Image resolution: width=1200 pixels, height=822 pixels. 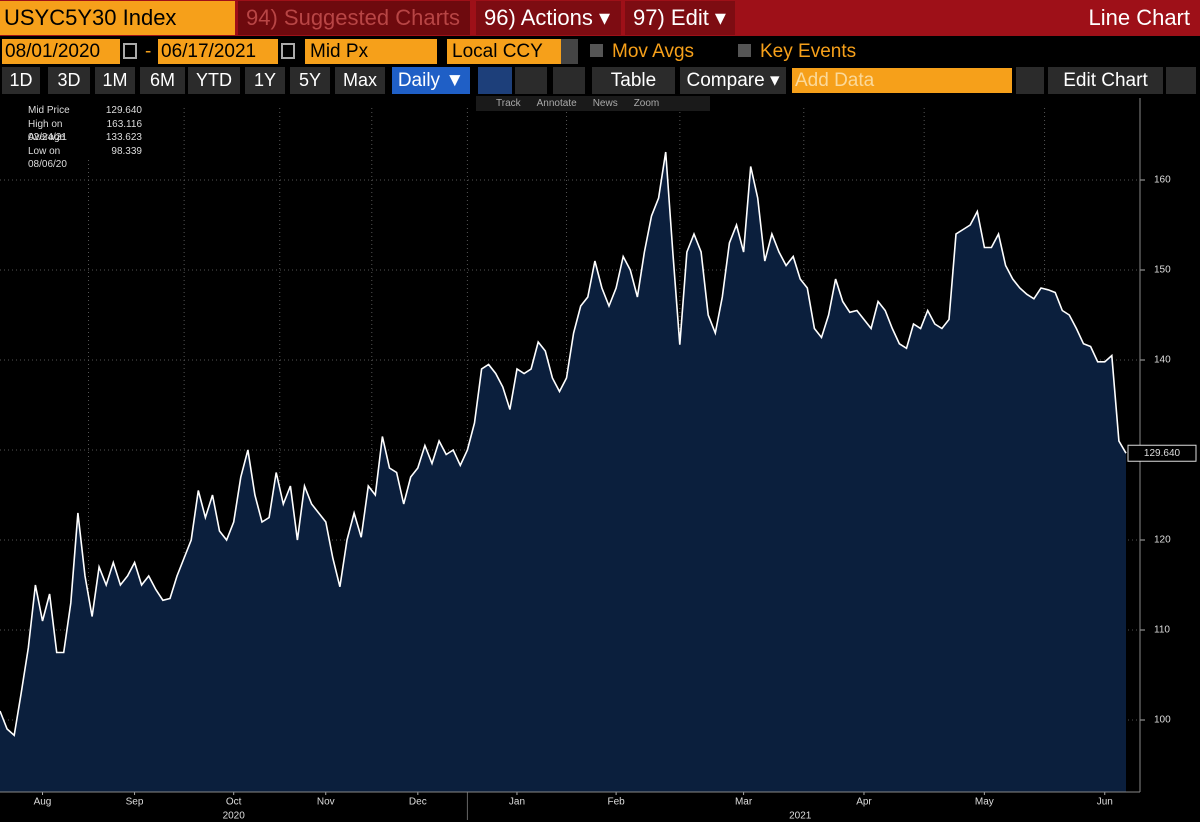 I want to click on legend-value: 133.623, so click(x=123, y=137).